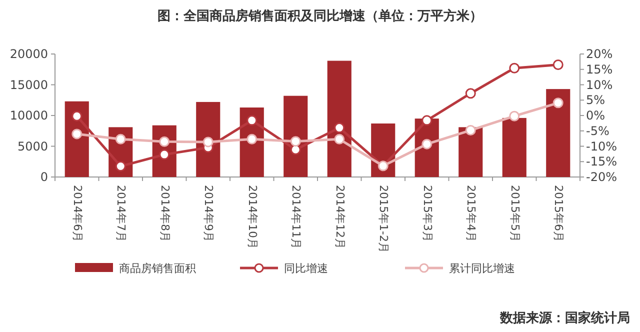 This screenshot has width=640, height=332. I want to click on x-tick-label: 2015年6月, so click(559, 213).